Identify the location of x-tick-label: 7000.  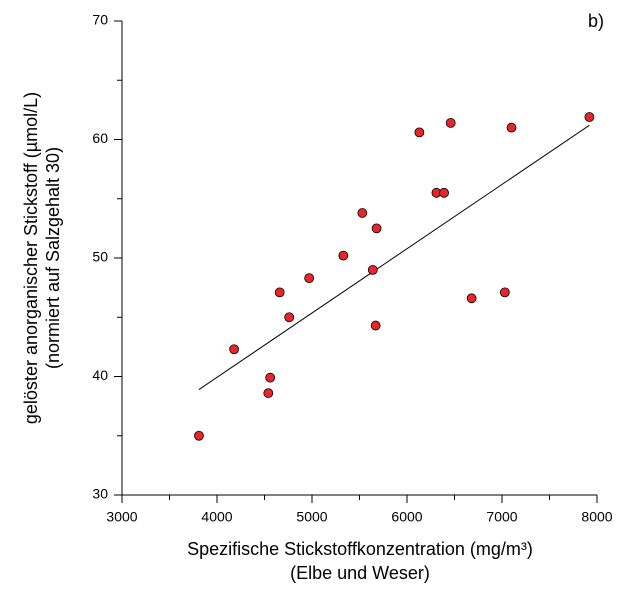
(501, 517).